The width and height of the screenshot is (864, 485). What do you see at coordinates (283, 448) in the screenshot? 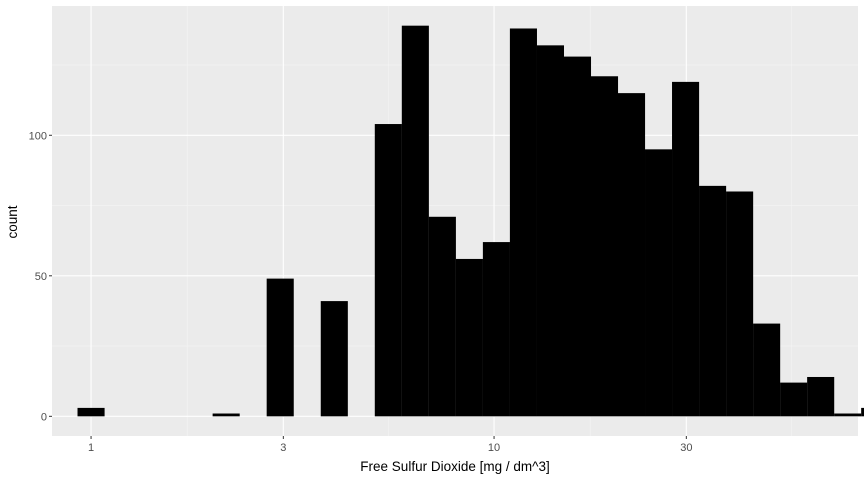
I see `x-tick-label: 3` at bounding box center [283, 448].